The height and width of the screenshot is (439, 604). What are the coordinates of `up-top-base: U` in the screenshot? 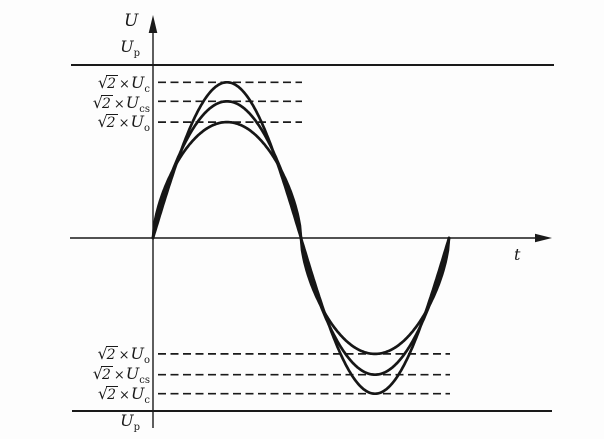 It's located at (127, 46).